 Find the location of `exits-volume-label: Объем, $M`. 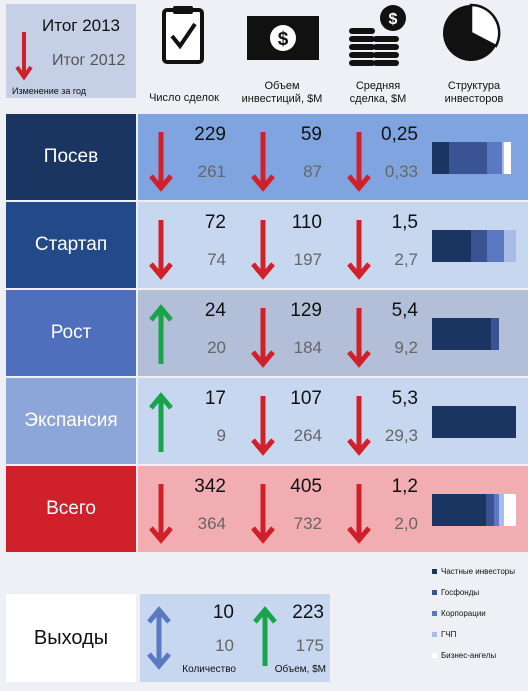

exits-volume-label: Объем, $M is located at coordinates (300, 669).